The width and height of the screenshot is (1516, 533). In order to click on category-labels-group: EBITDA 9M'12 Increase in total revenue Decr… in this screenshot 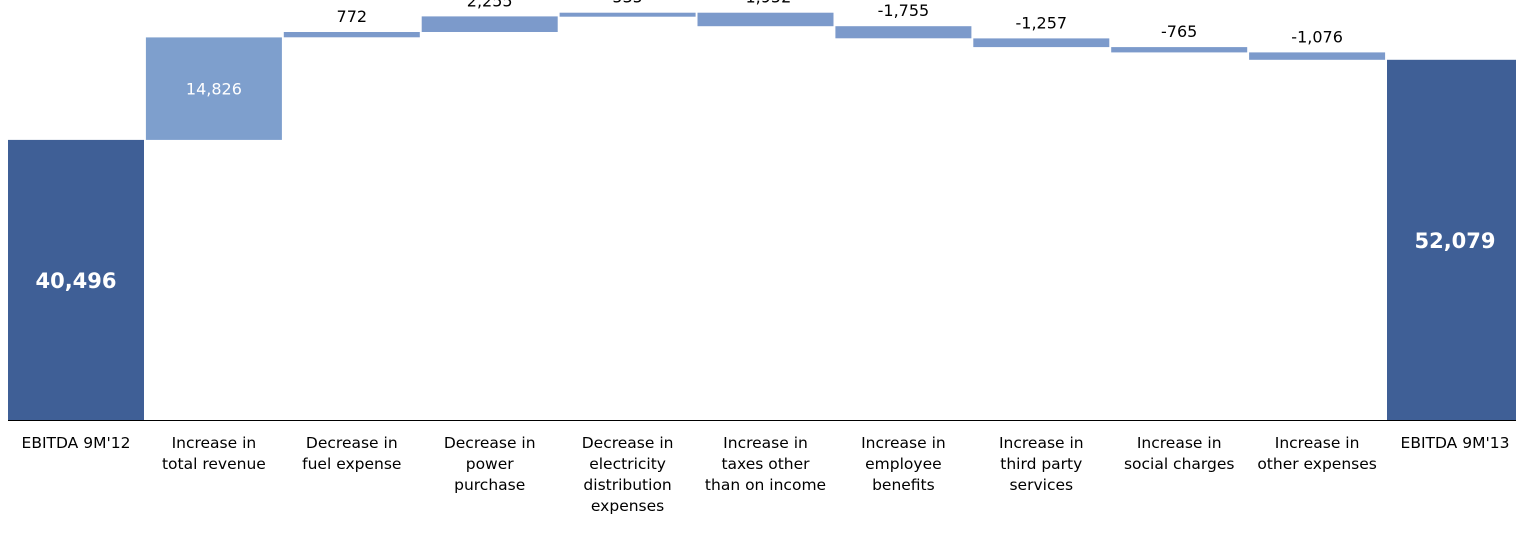, I will do `click(766, 474)`.